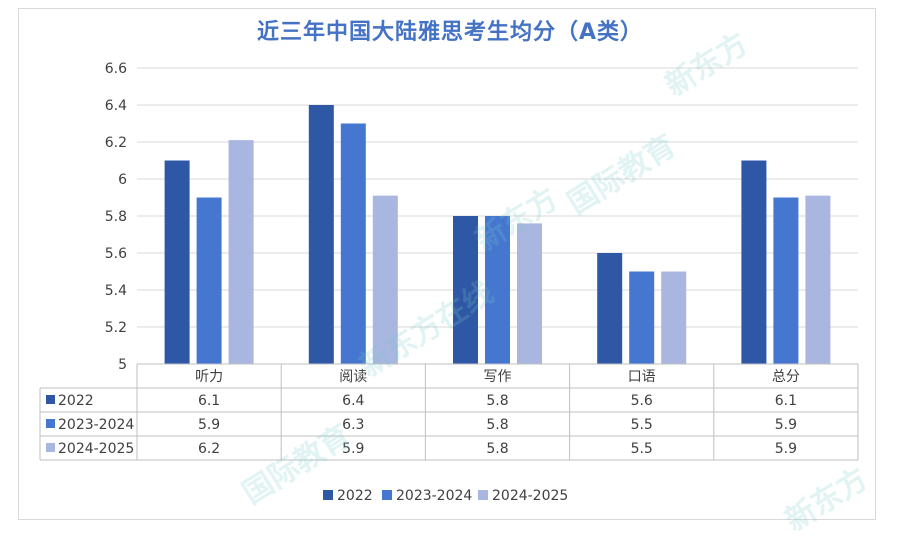 The height and width of the screenshot is (540, 900). I want to click on series-row-label: 2023-2024, so click(96, 425).